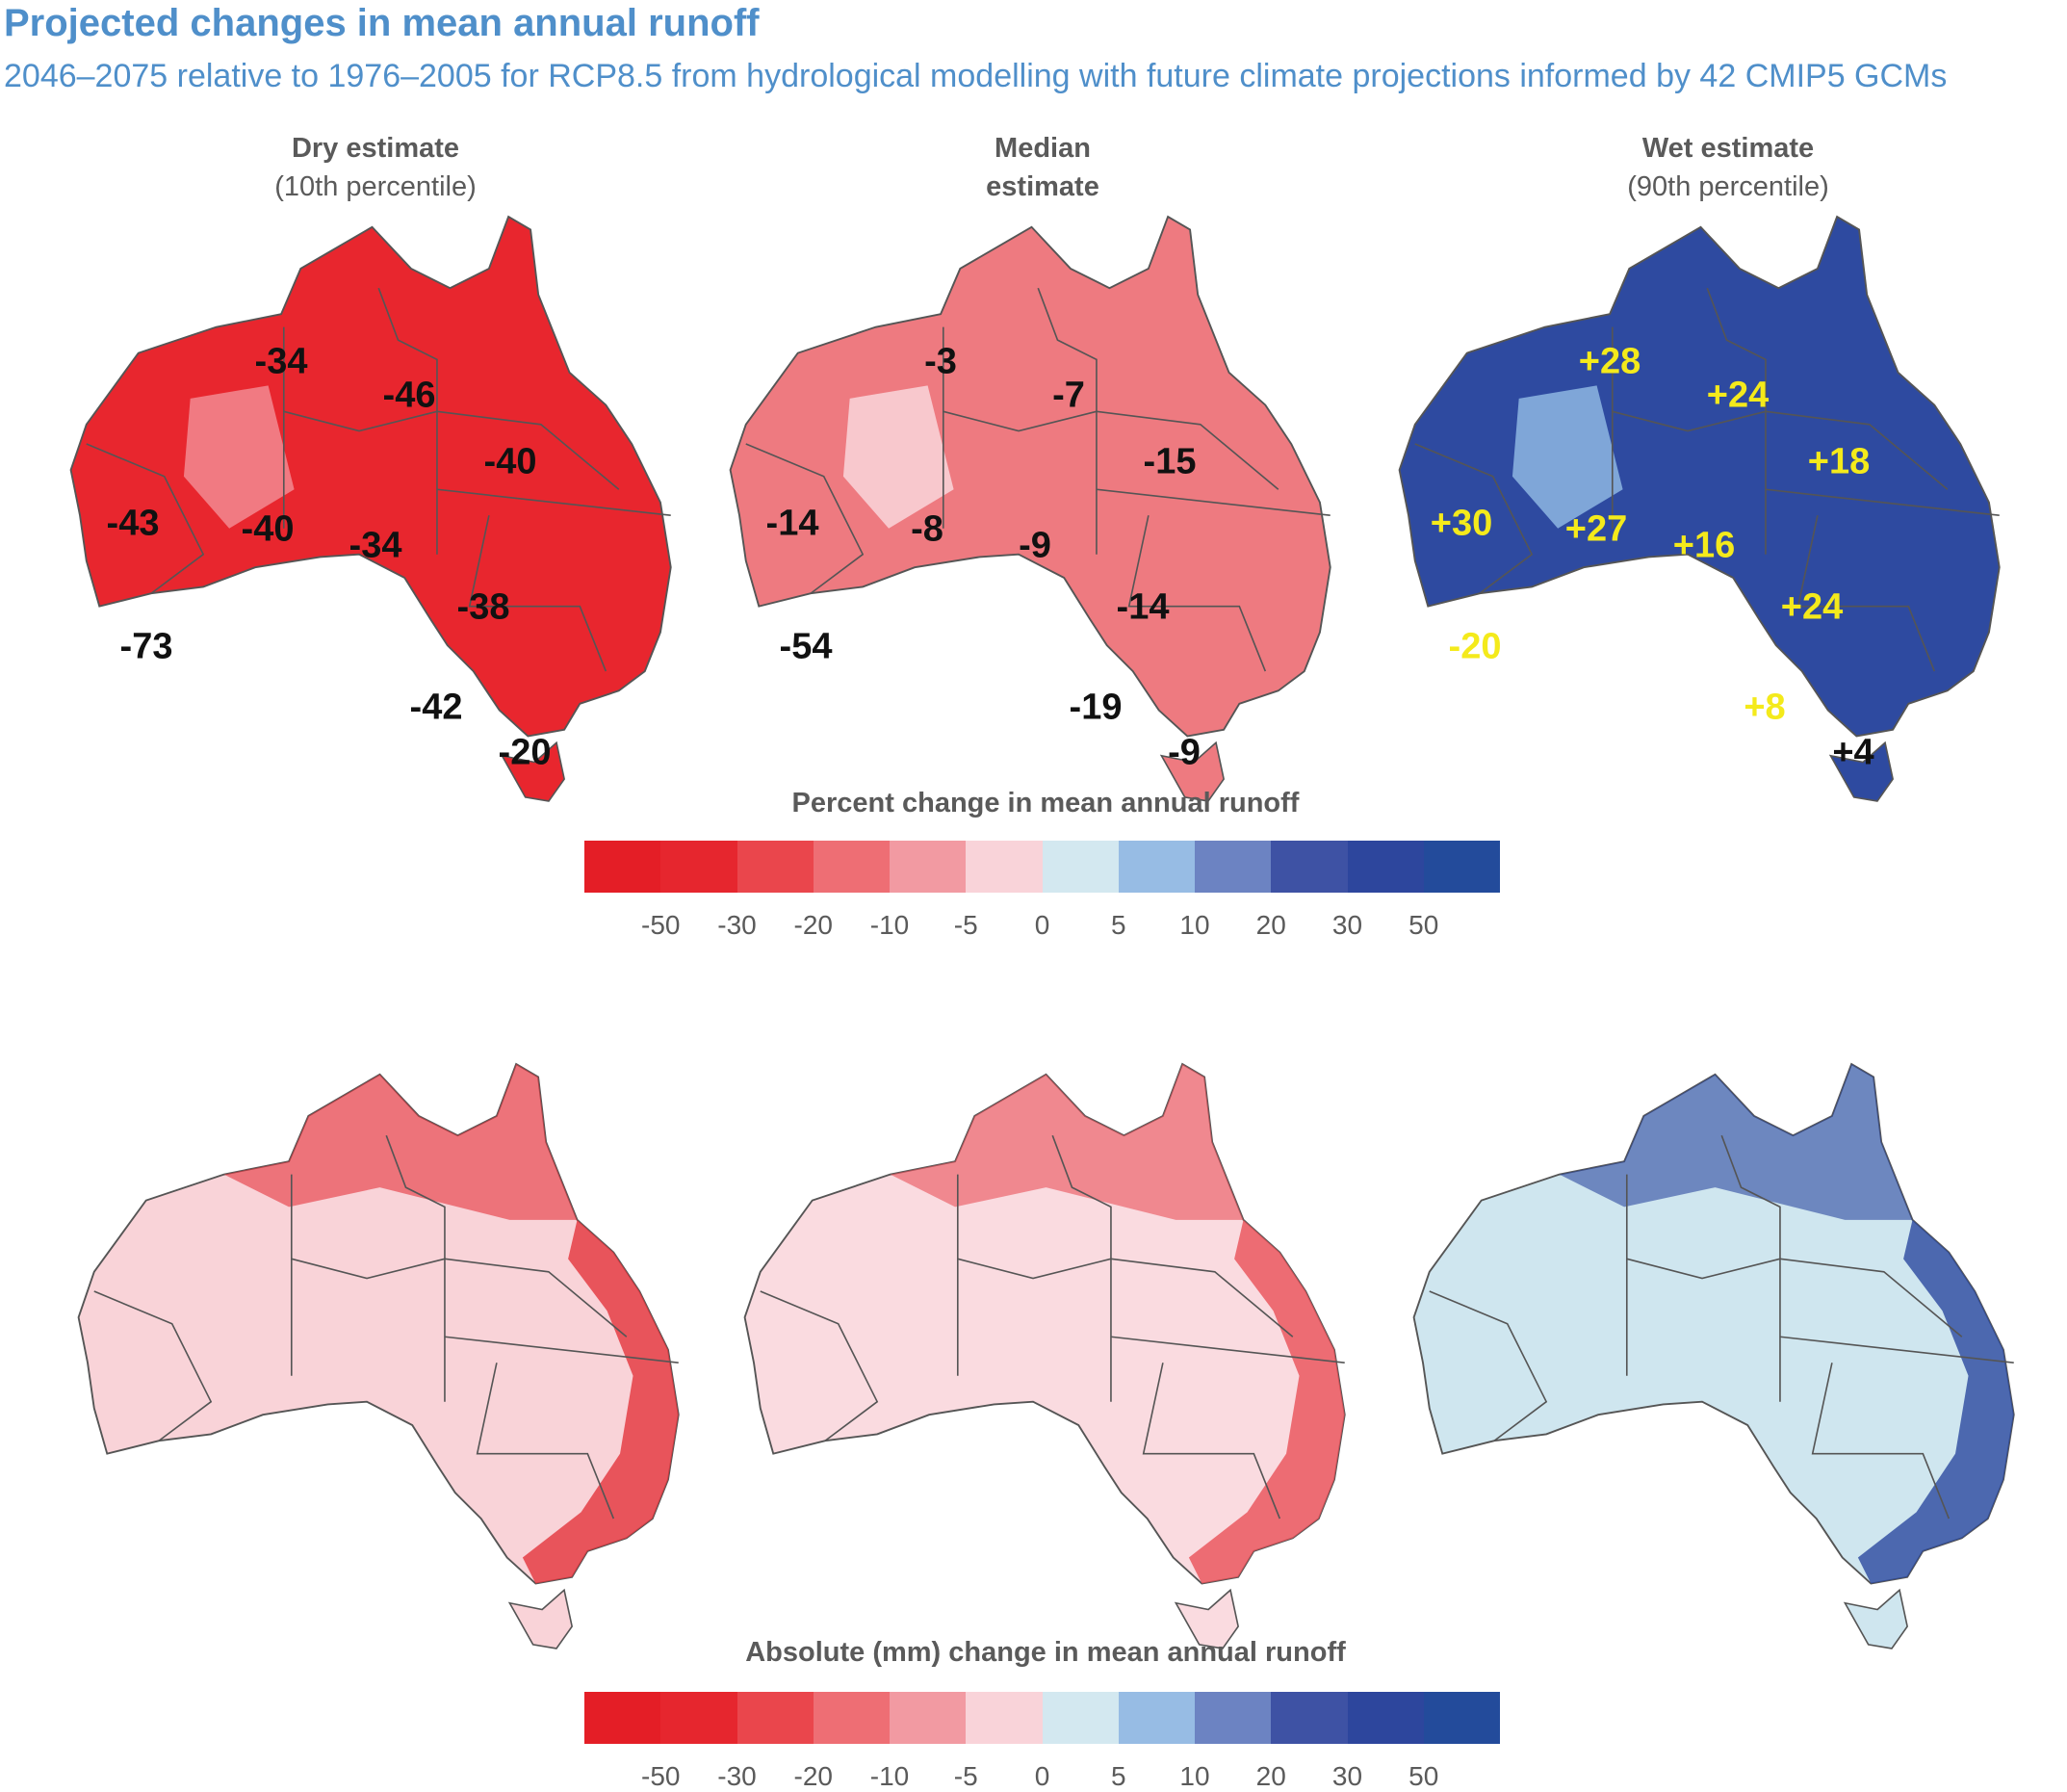 Image resolution: width=2067 pixels, height=1792 pixels. Describe the element at coordinates (1043, 186) in the screenshot. I see `column-subtitle: estimate` at that location.